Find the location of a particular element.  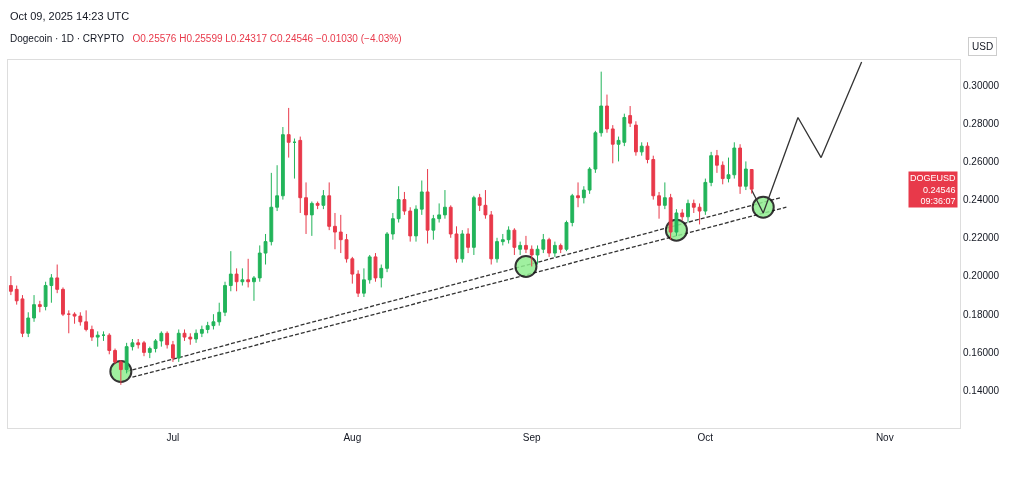

text: Oct 09, 2025 14:23 UTC is located at coordinates (70, 16).